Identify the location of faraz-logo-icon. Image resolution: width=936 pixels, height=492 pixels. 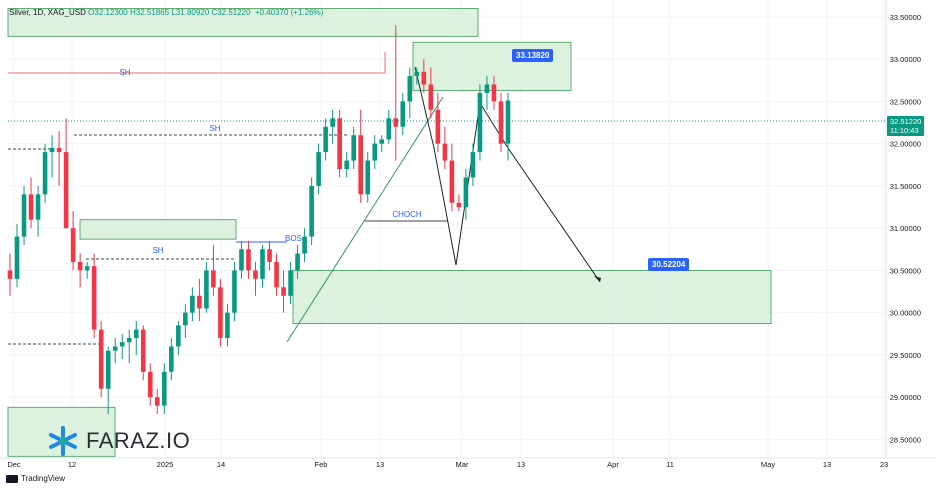
(63, 441).